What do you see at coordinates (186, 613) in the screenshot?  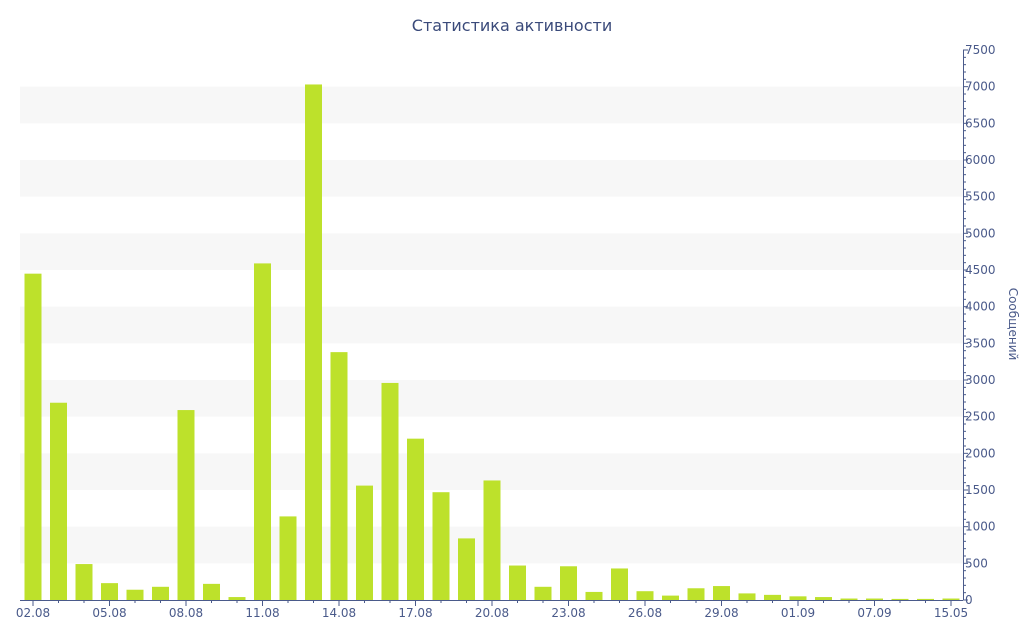 I see `x-tick-label: 08.08` at bounding box center [186, 613].